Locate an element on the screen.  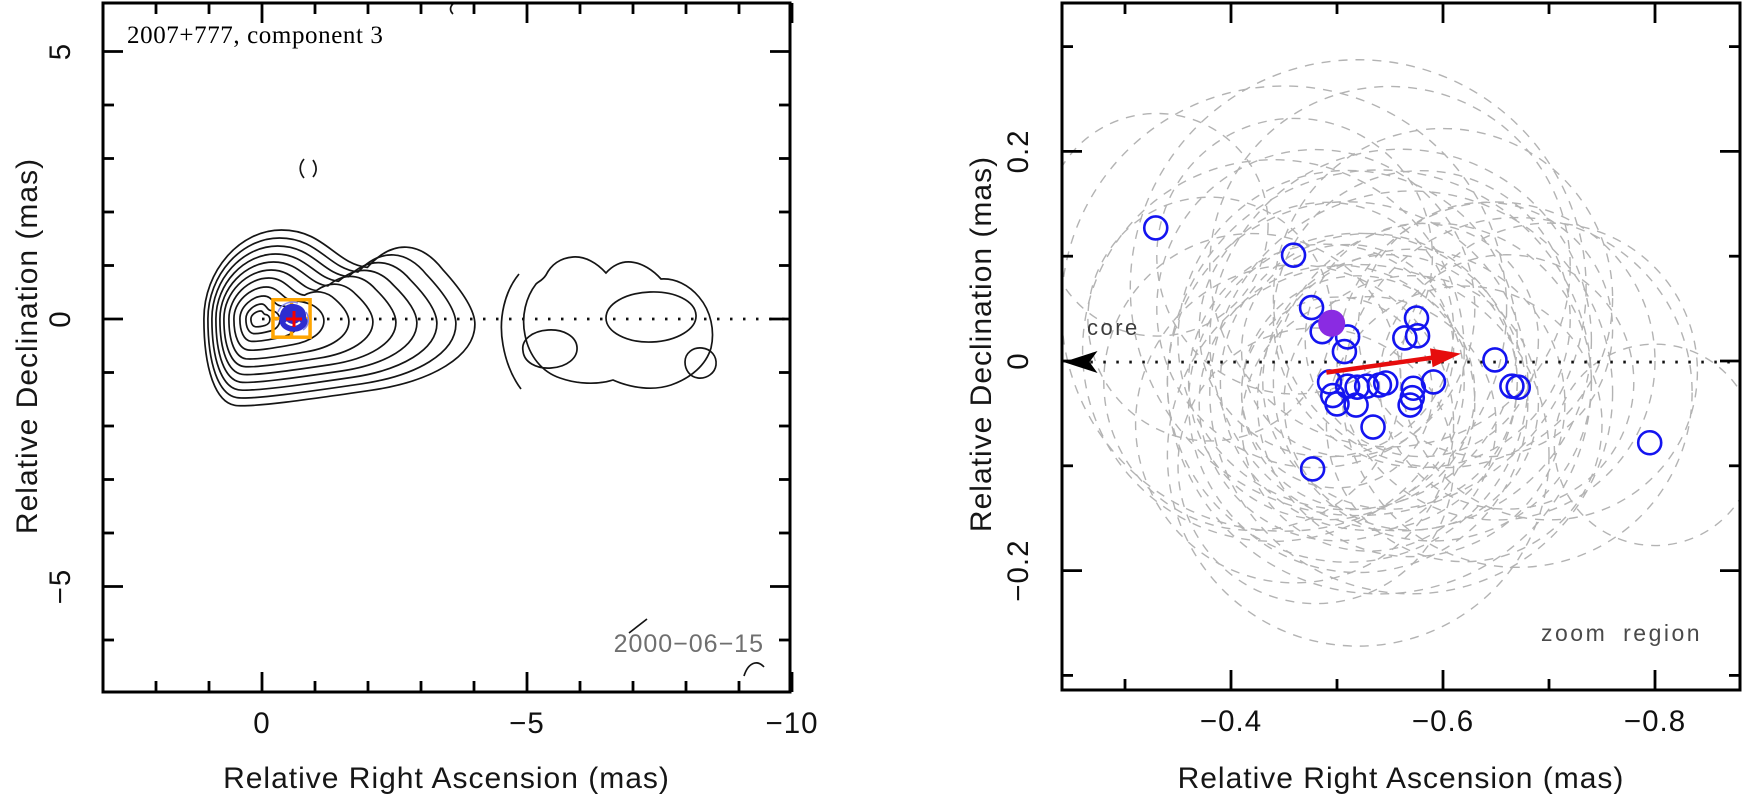
panel1-y-tick-label: −5 is located at coordinates (60, 587).